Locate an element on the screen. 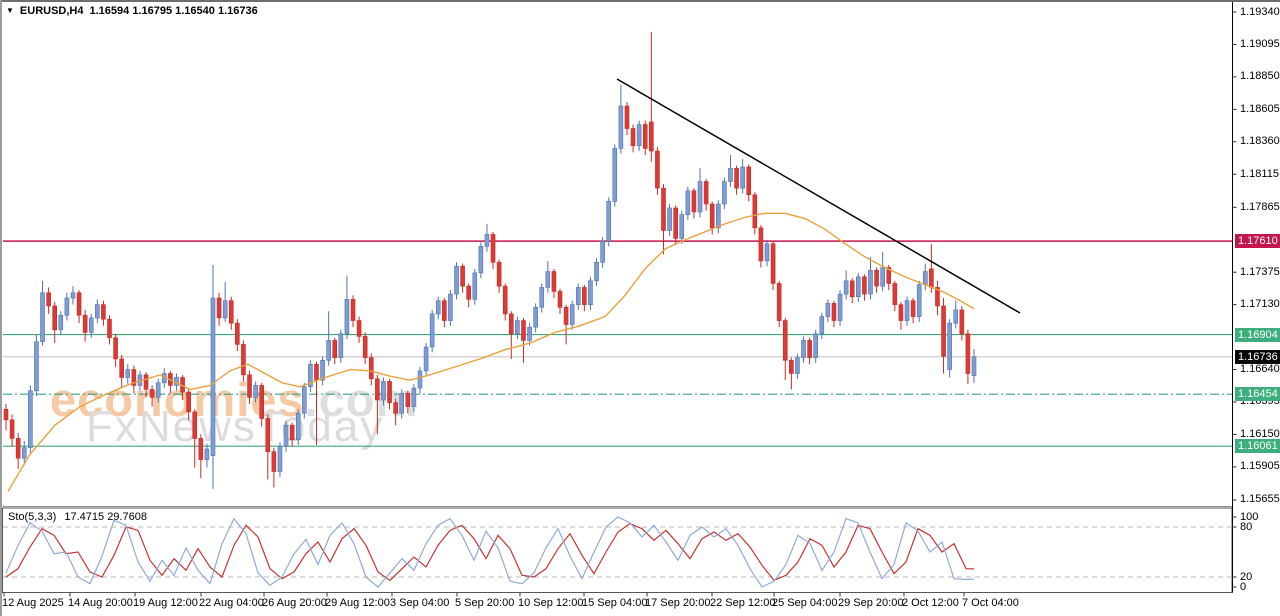 Image resolution: width=1280 pixels, height=616 pixels. stochastic-signal-line is located at coordinates (490, 552).